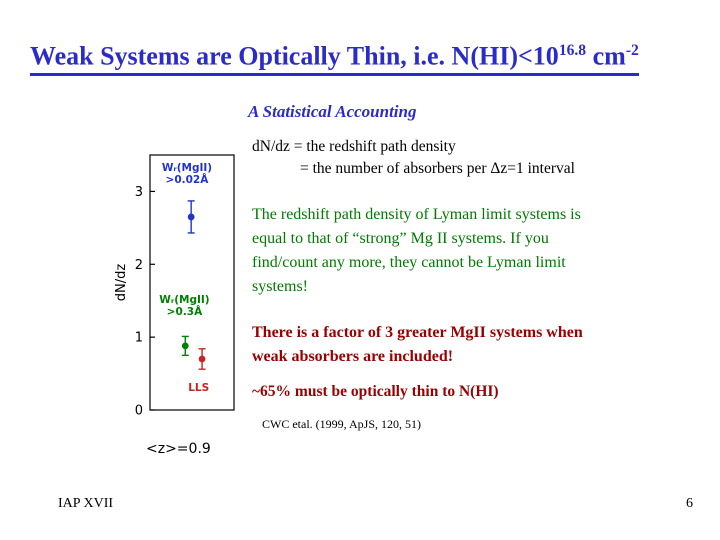 Image resolution: width=720 pixels, height=540 pixels. Describe the element at coordinates (139, 411) in the screenshot. I see `y-tick-label: 0` at that location.